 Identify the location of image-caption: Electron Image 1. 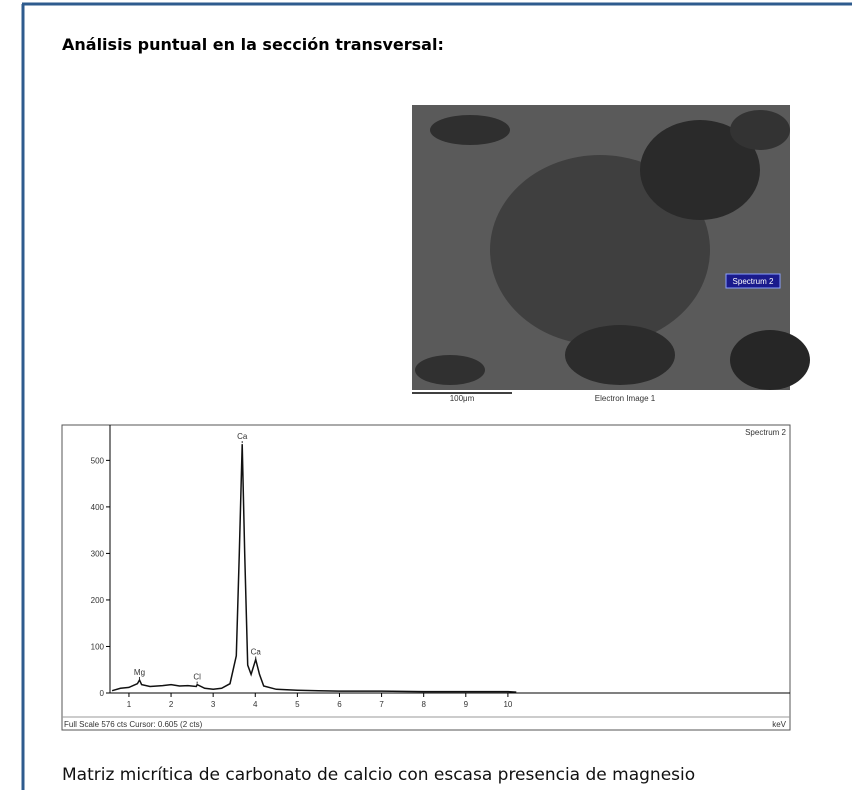
(625, 398).